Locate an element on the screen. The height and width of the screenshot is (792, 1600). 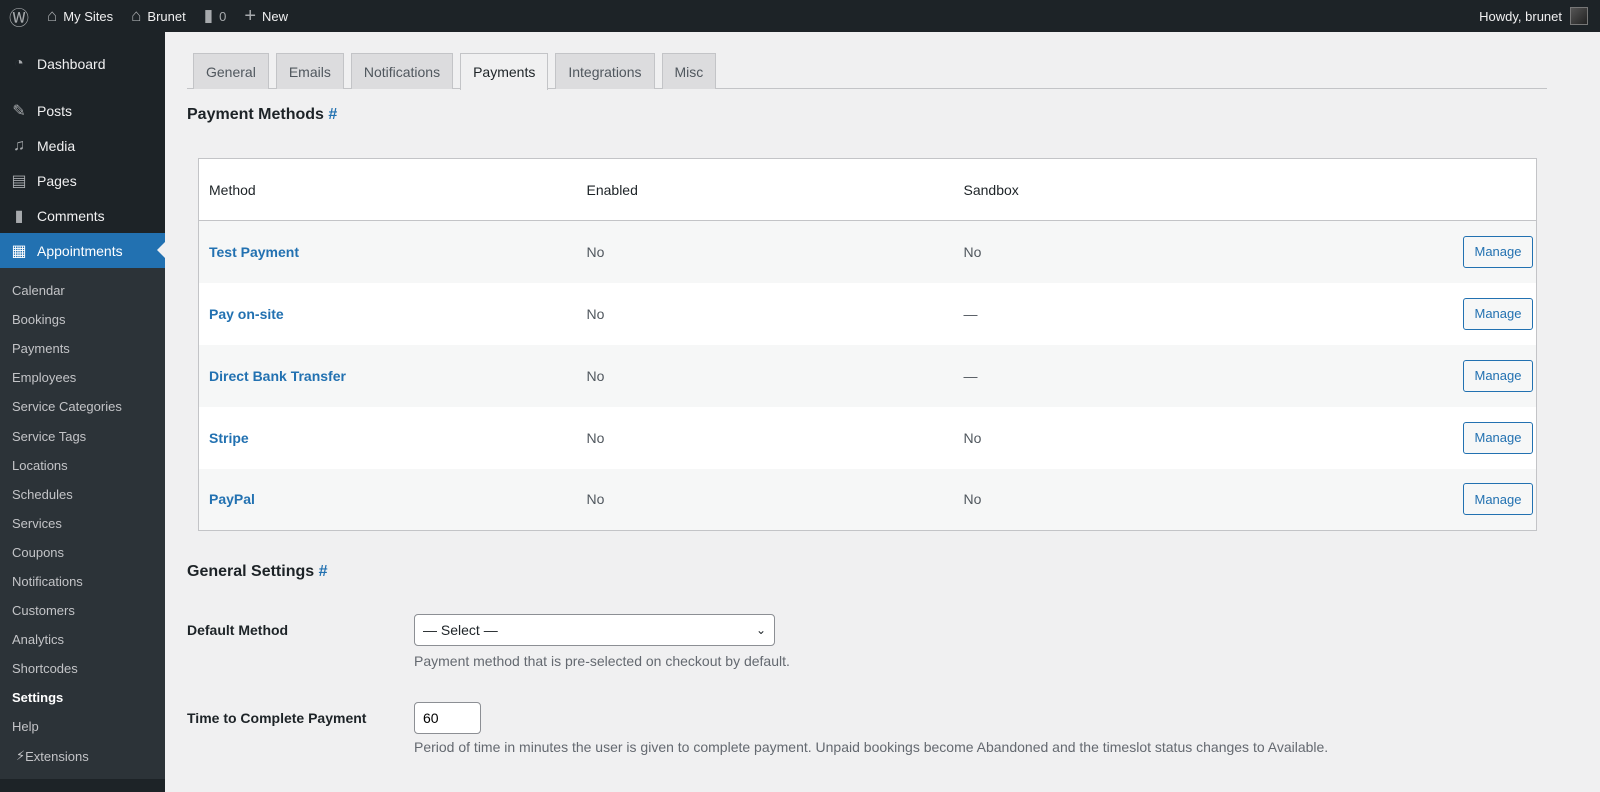
default-method-select: — Select — ⌄ is located at coordinates (594, 630).